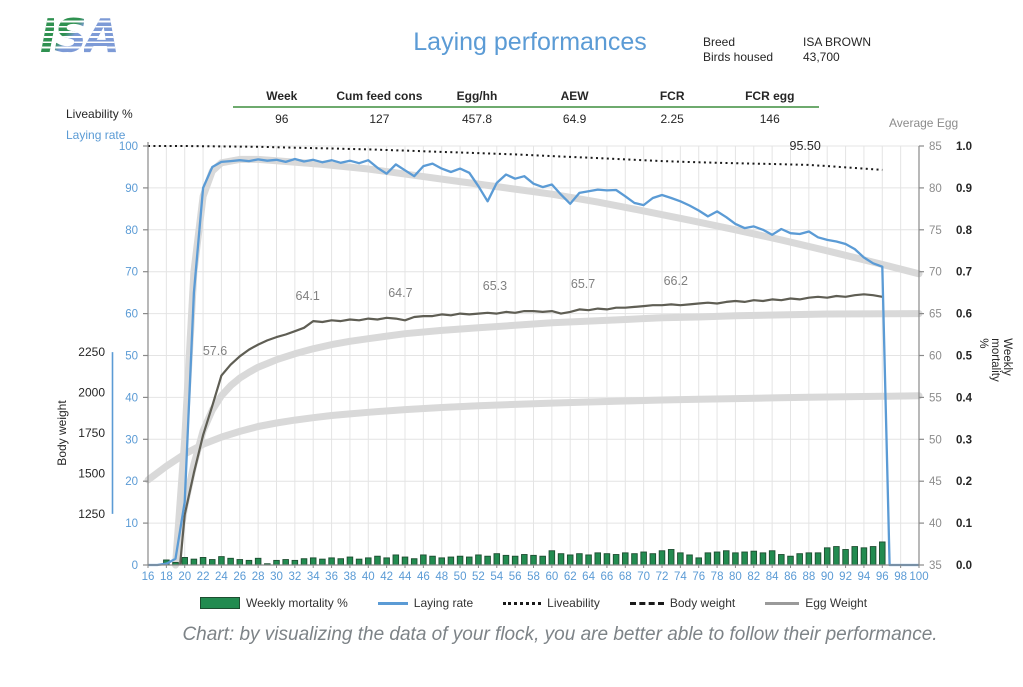 Image resolution: width=1023 pixels, height=687 pixels. What do you see at coordinates (770, 96) in the screenshot?
I see `summary-col-header: FCR egg` at bounding box center [770, 96].